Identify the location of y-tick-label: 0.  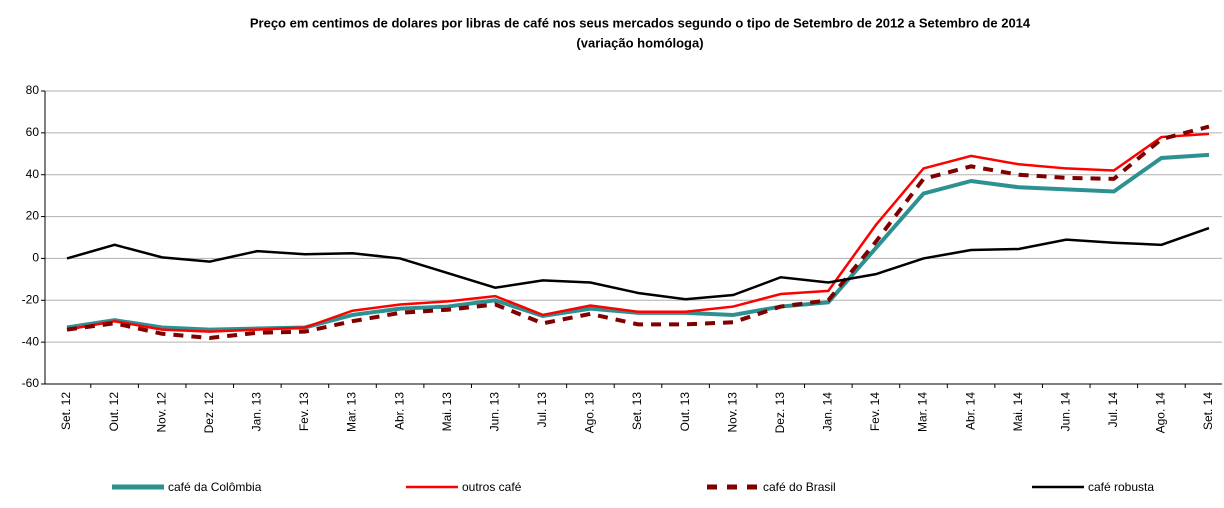
(35, 258).